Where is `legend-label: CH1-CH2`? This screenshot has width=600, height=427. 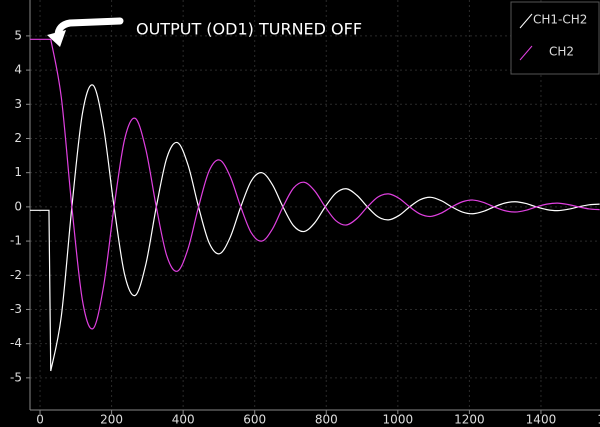 legend-label: CH1-CH2 is located at coordinates (560, 20).